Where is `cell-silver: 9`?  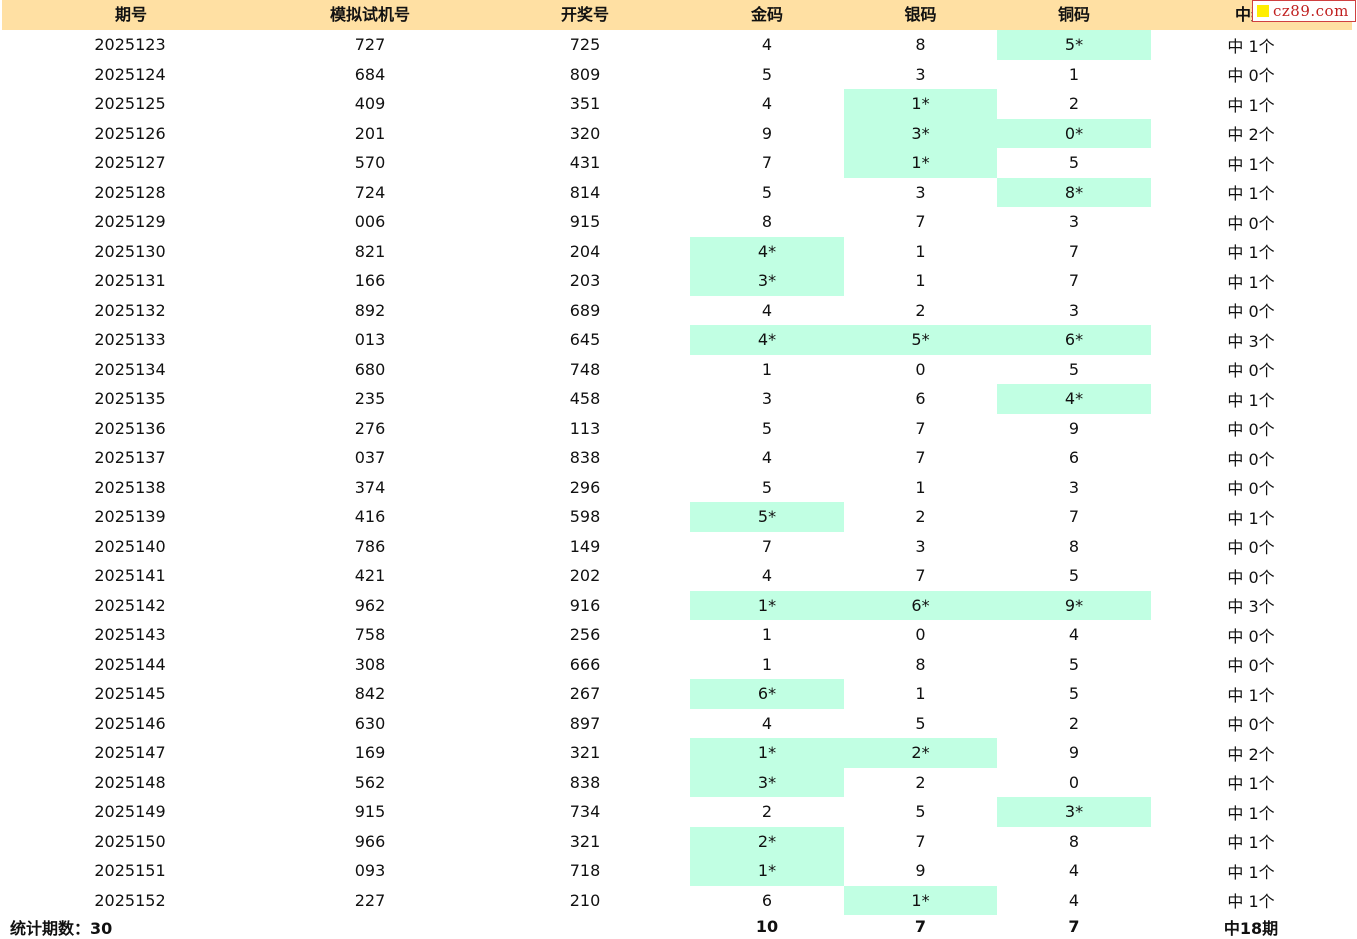 cell-silver: 9 is located at coordinates (920, 871).